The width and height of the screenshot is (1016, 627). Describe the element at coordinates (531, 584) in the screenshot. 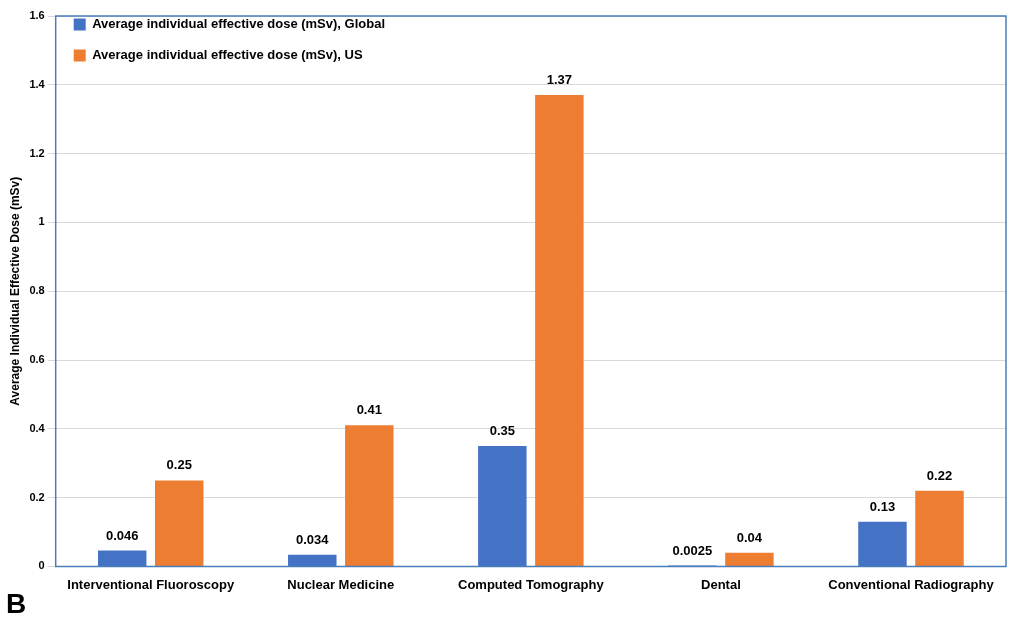

I see `x-tick-label: Computed Tomography` at that location.